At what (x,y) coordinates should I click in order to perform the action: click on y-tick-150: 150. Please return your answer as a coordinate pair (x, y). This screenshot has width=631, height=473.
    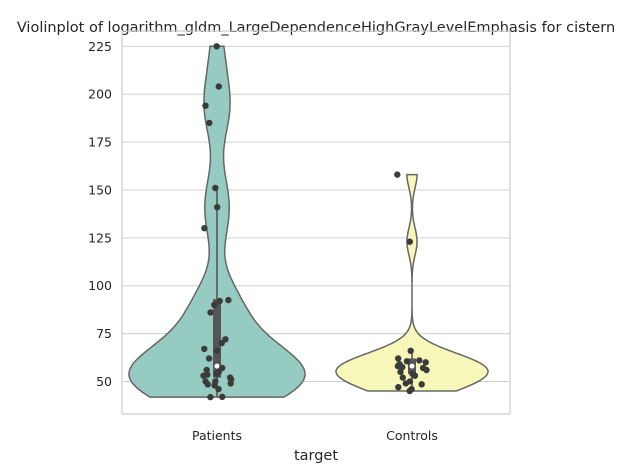
    Looking at the image, I should click on (100, 189).